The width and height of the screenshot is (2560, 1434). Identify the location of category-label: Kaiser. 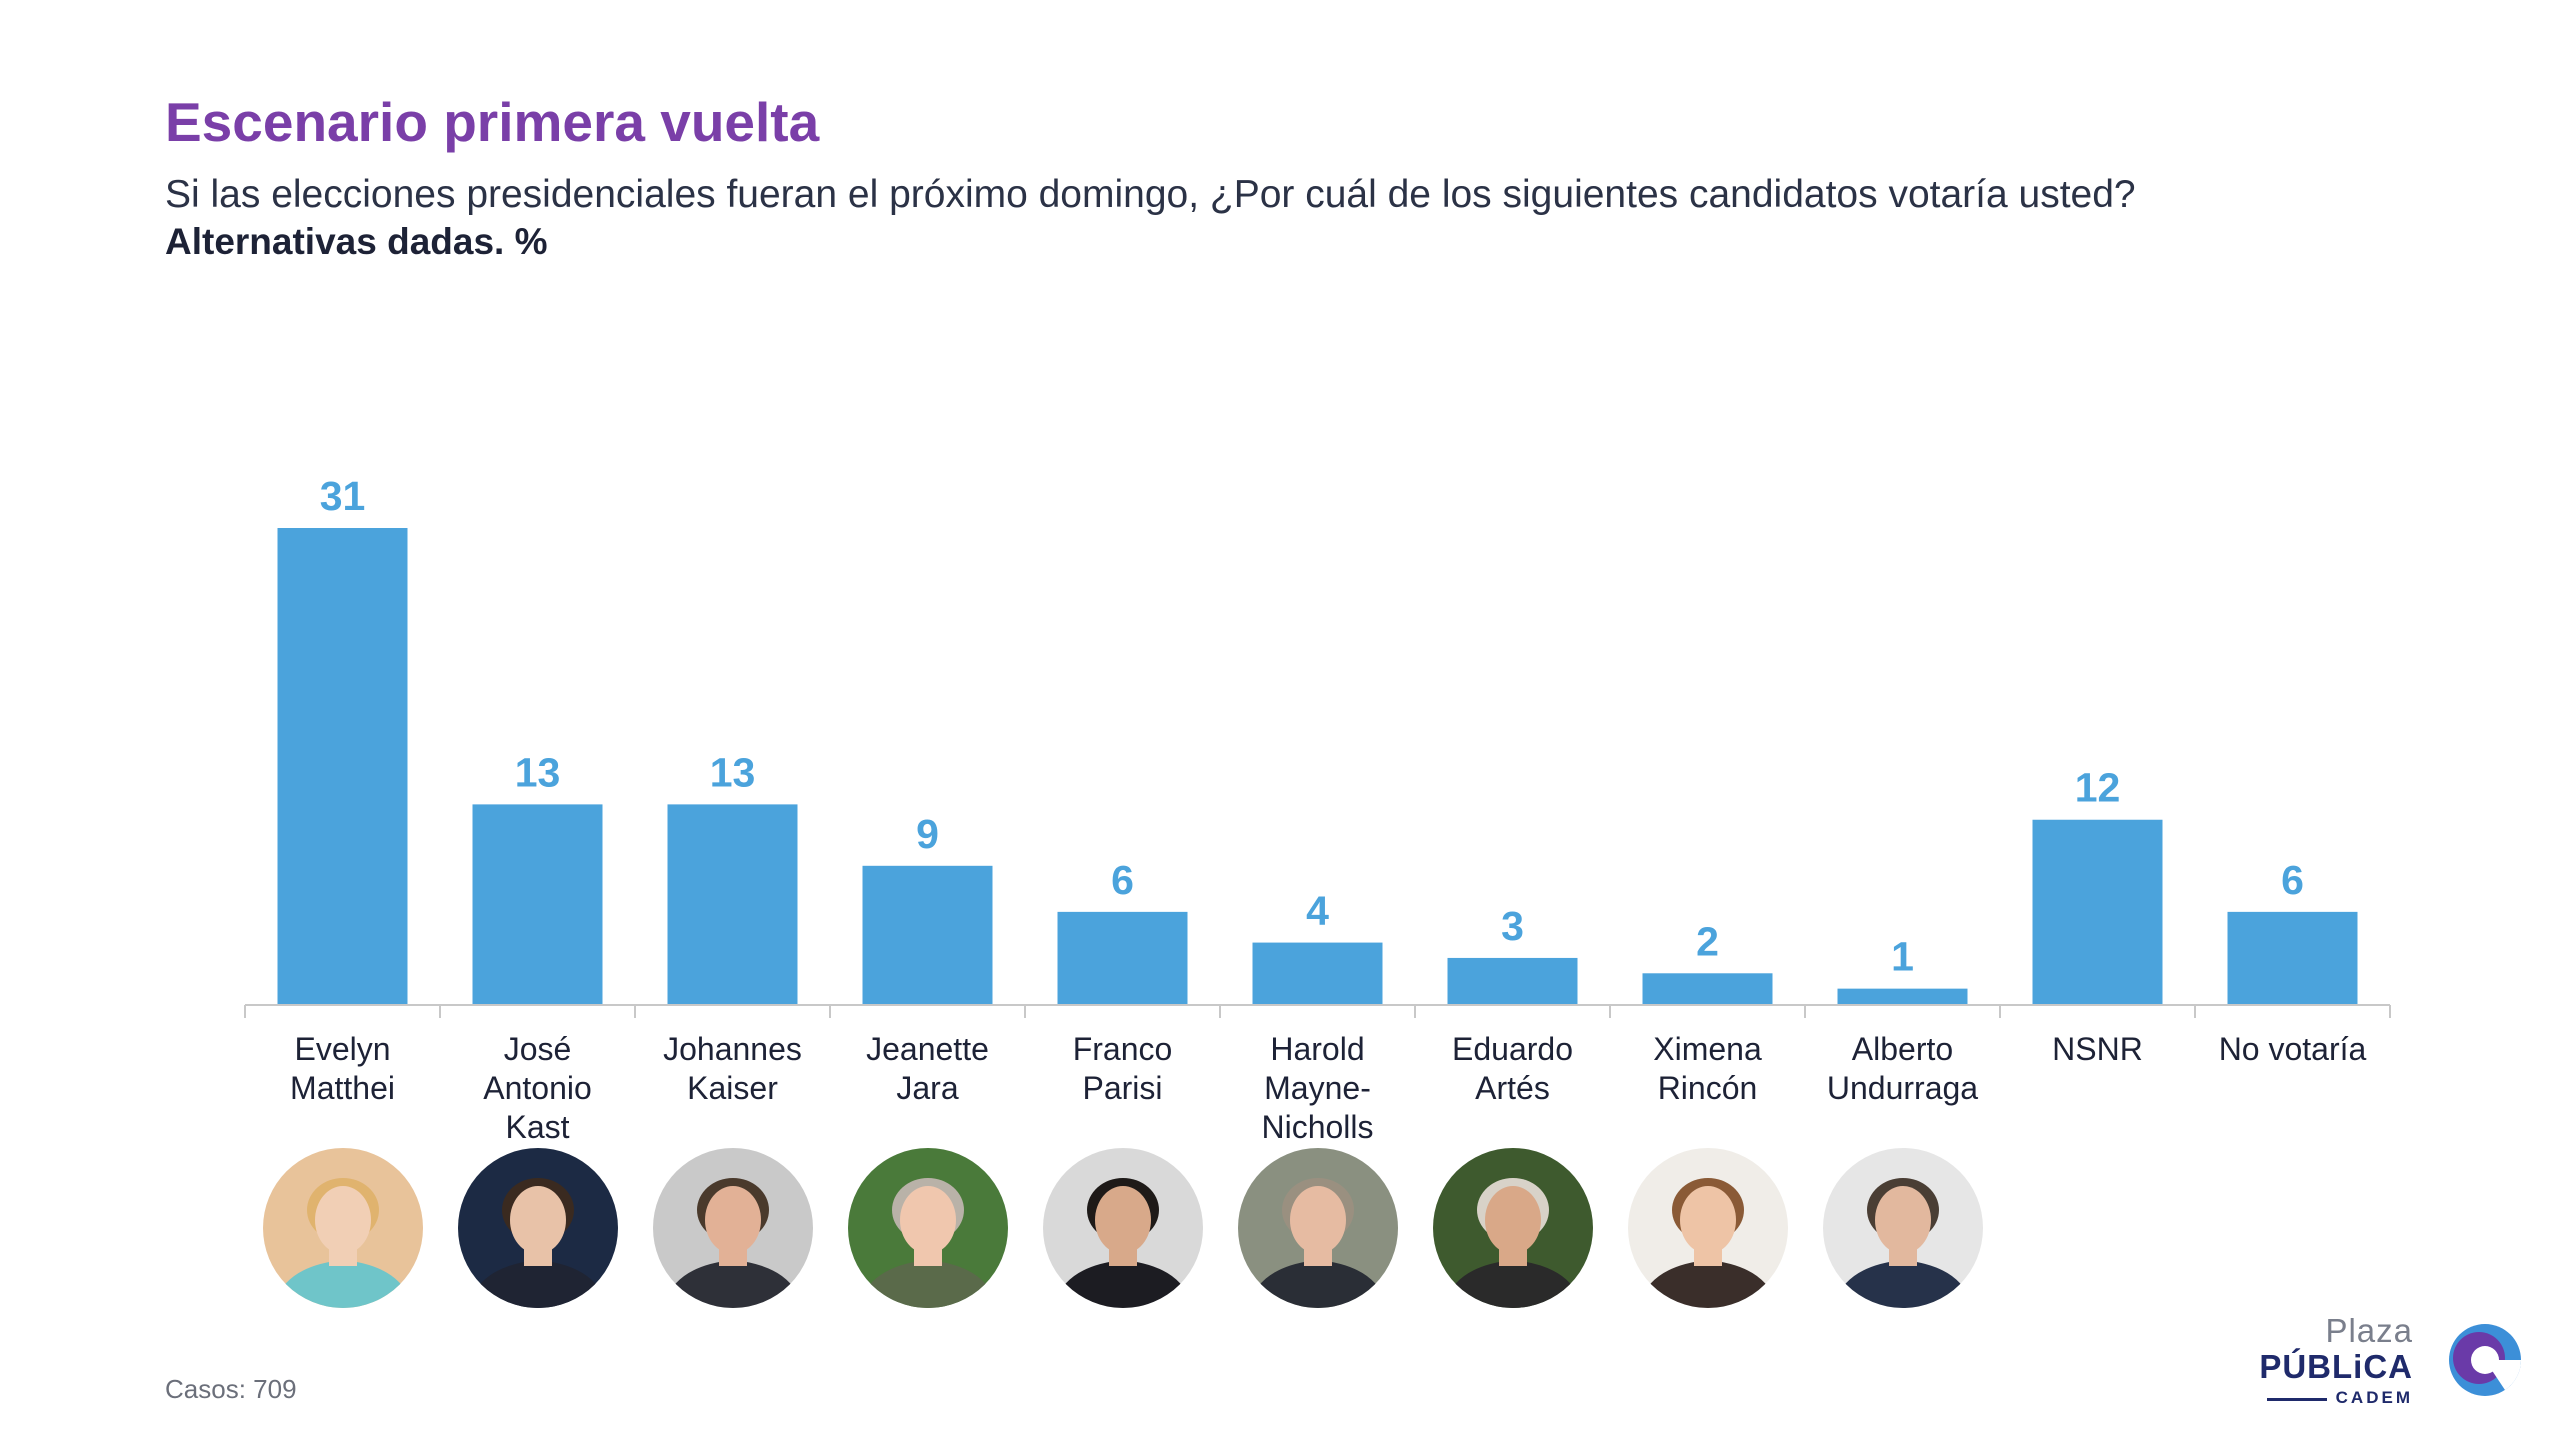
(732, 1088).